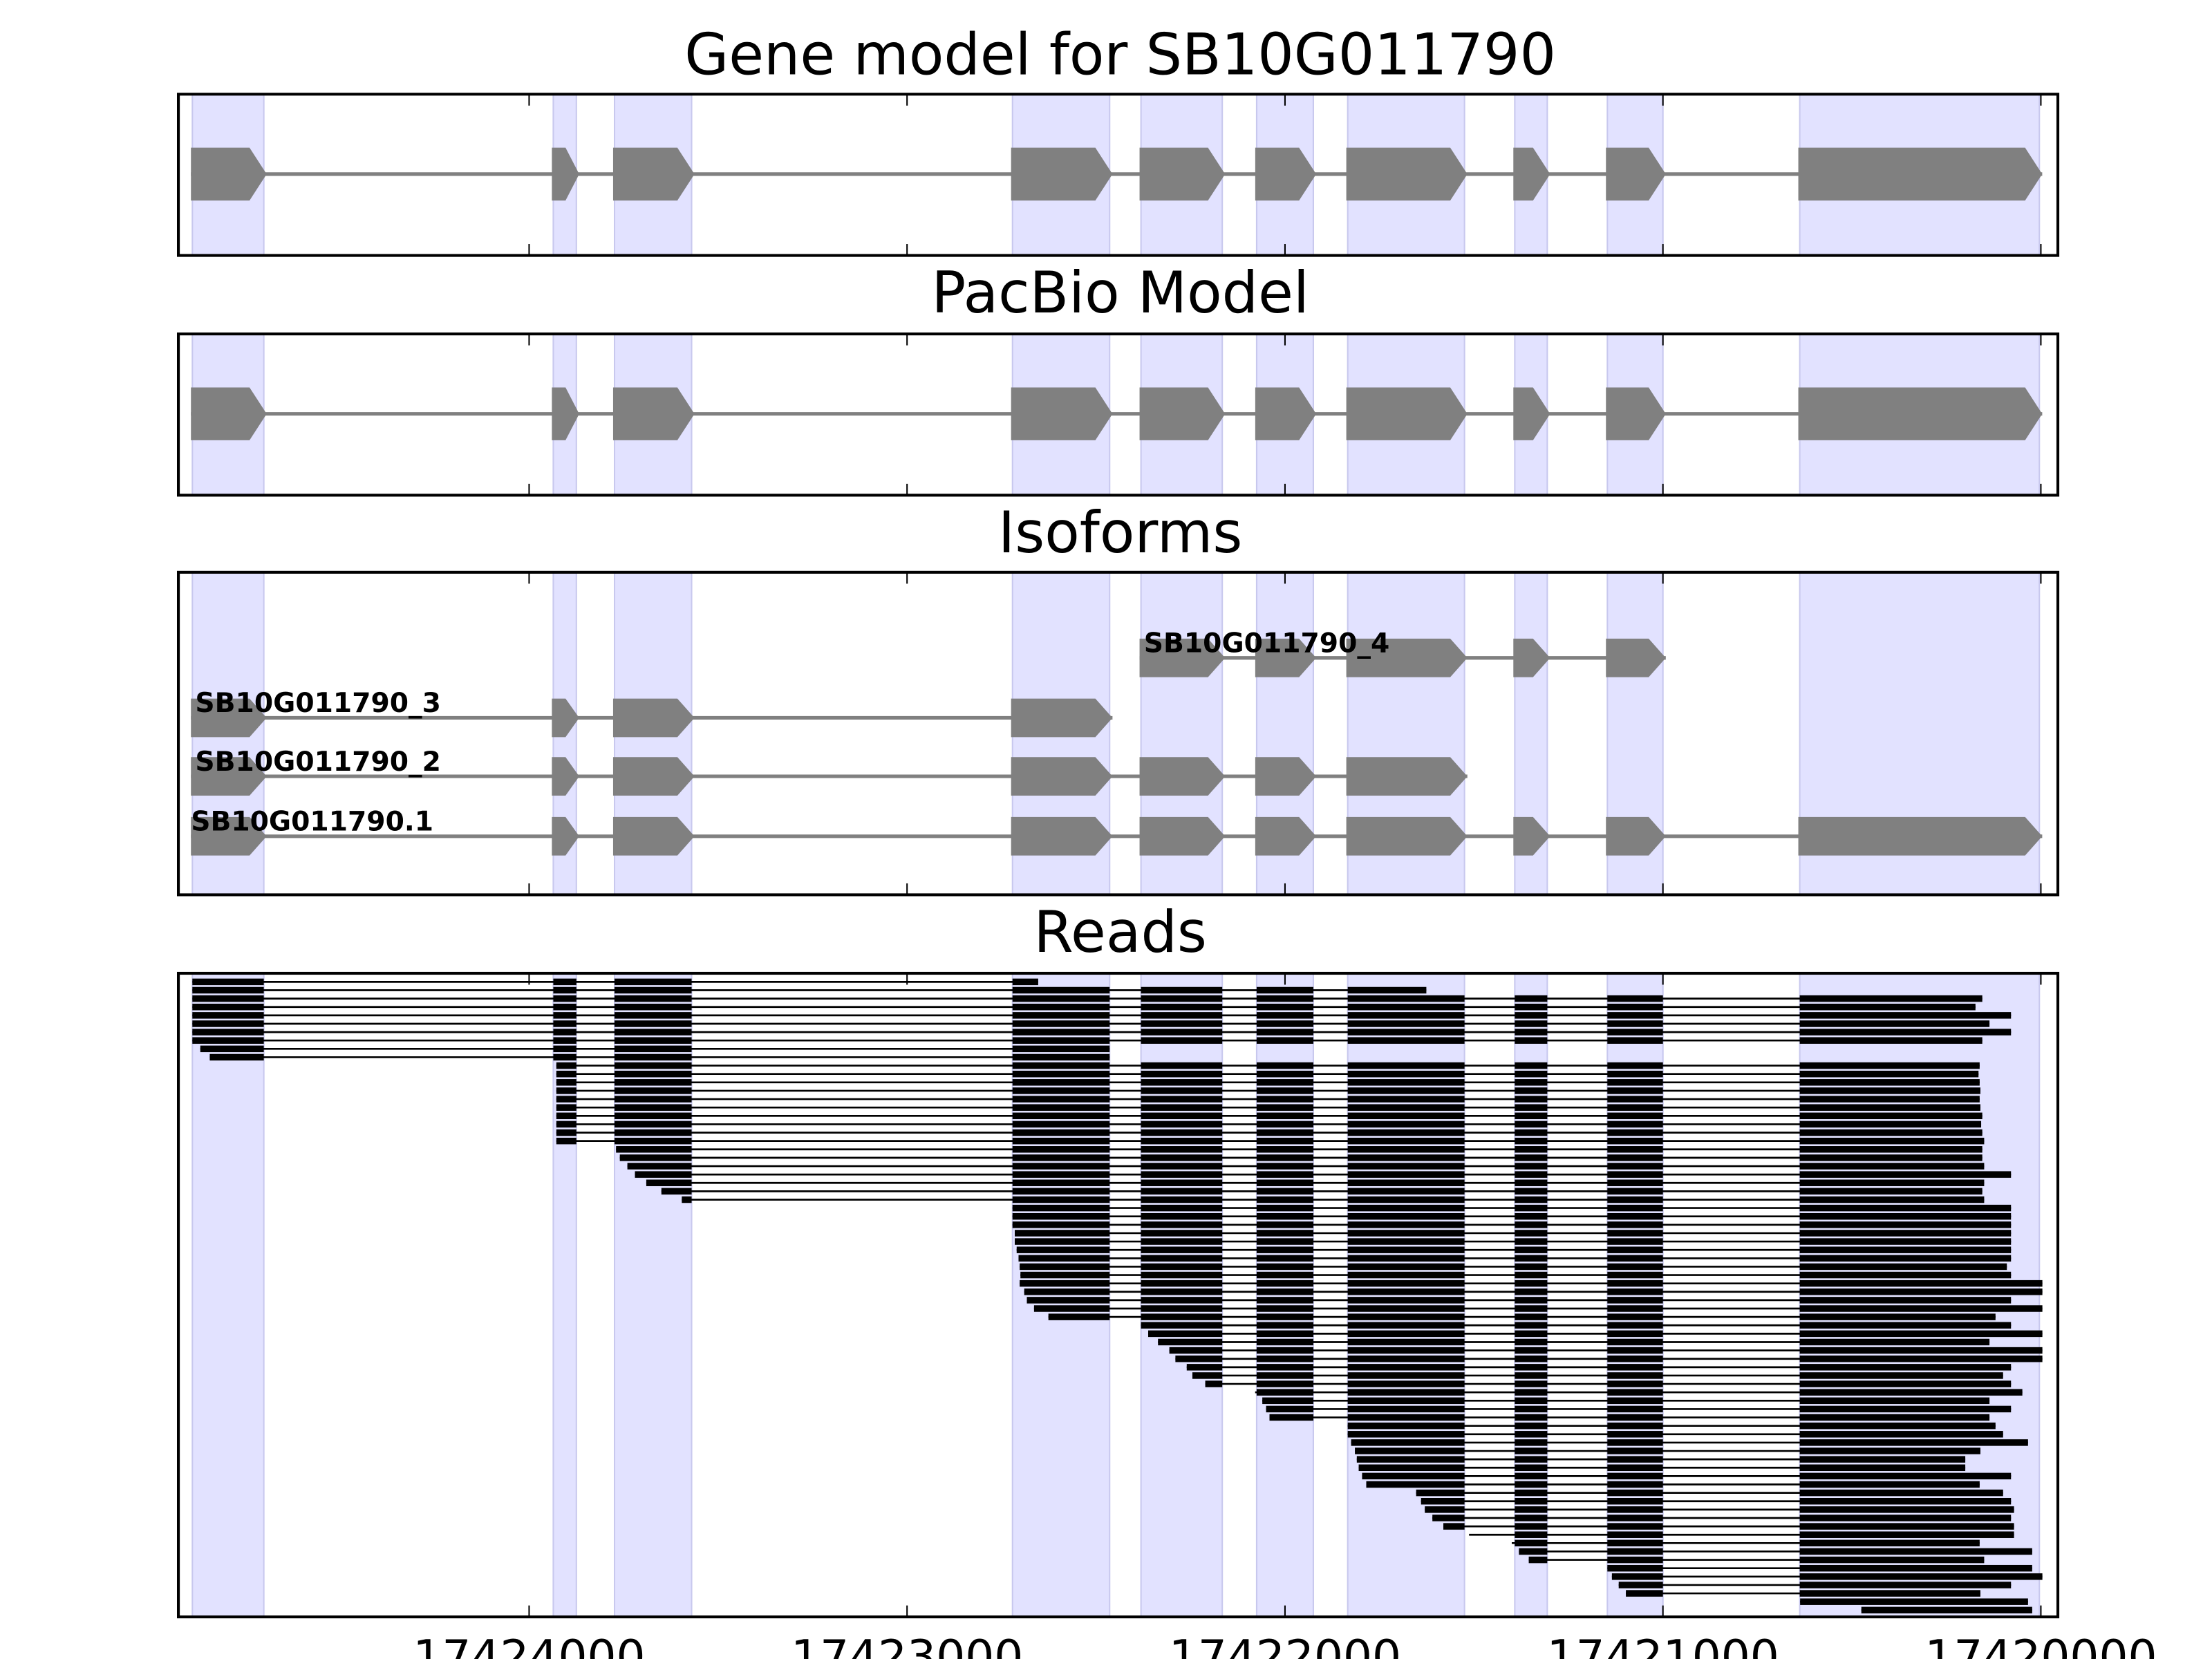  I want to click on panel-frame, so click(1118, 175).